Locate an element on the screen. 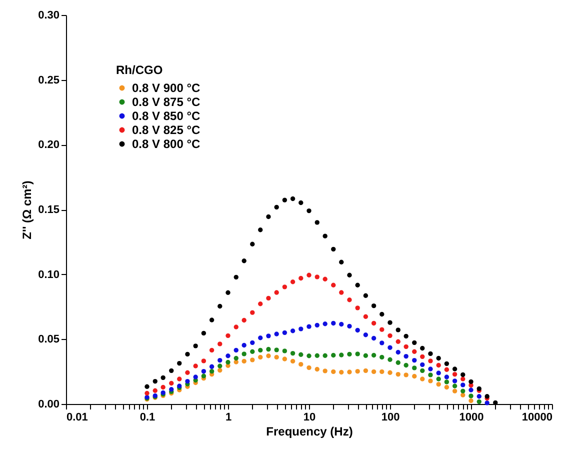 Image resolution: width=583 pixels, height=460 pixels. legend-label: 0.8 V 800 °C is located at coordinates (166, 144).